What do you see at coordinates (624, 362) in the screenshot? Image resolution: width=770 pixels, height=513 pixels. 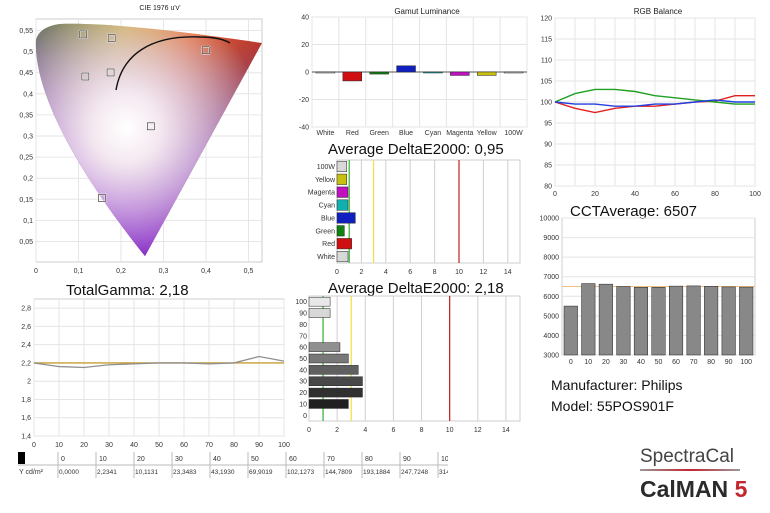 I see `cct-x-label: 30` at bounding box center [624, 362].